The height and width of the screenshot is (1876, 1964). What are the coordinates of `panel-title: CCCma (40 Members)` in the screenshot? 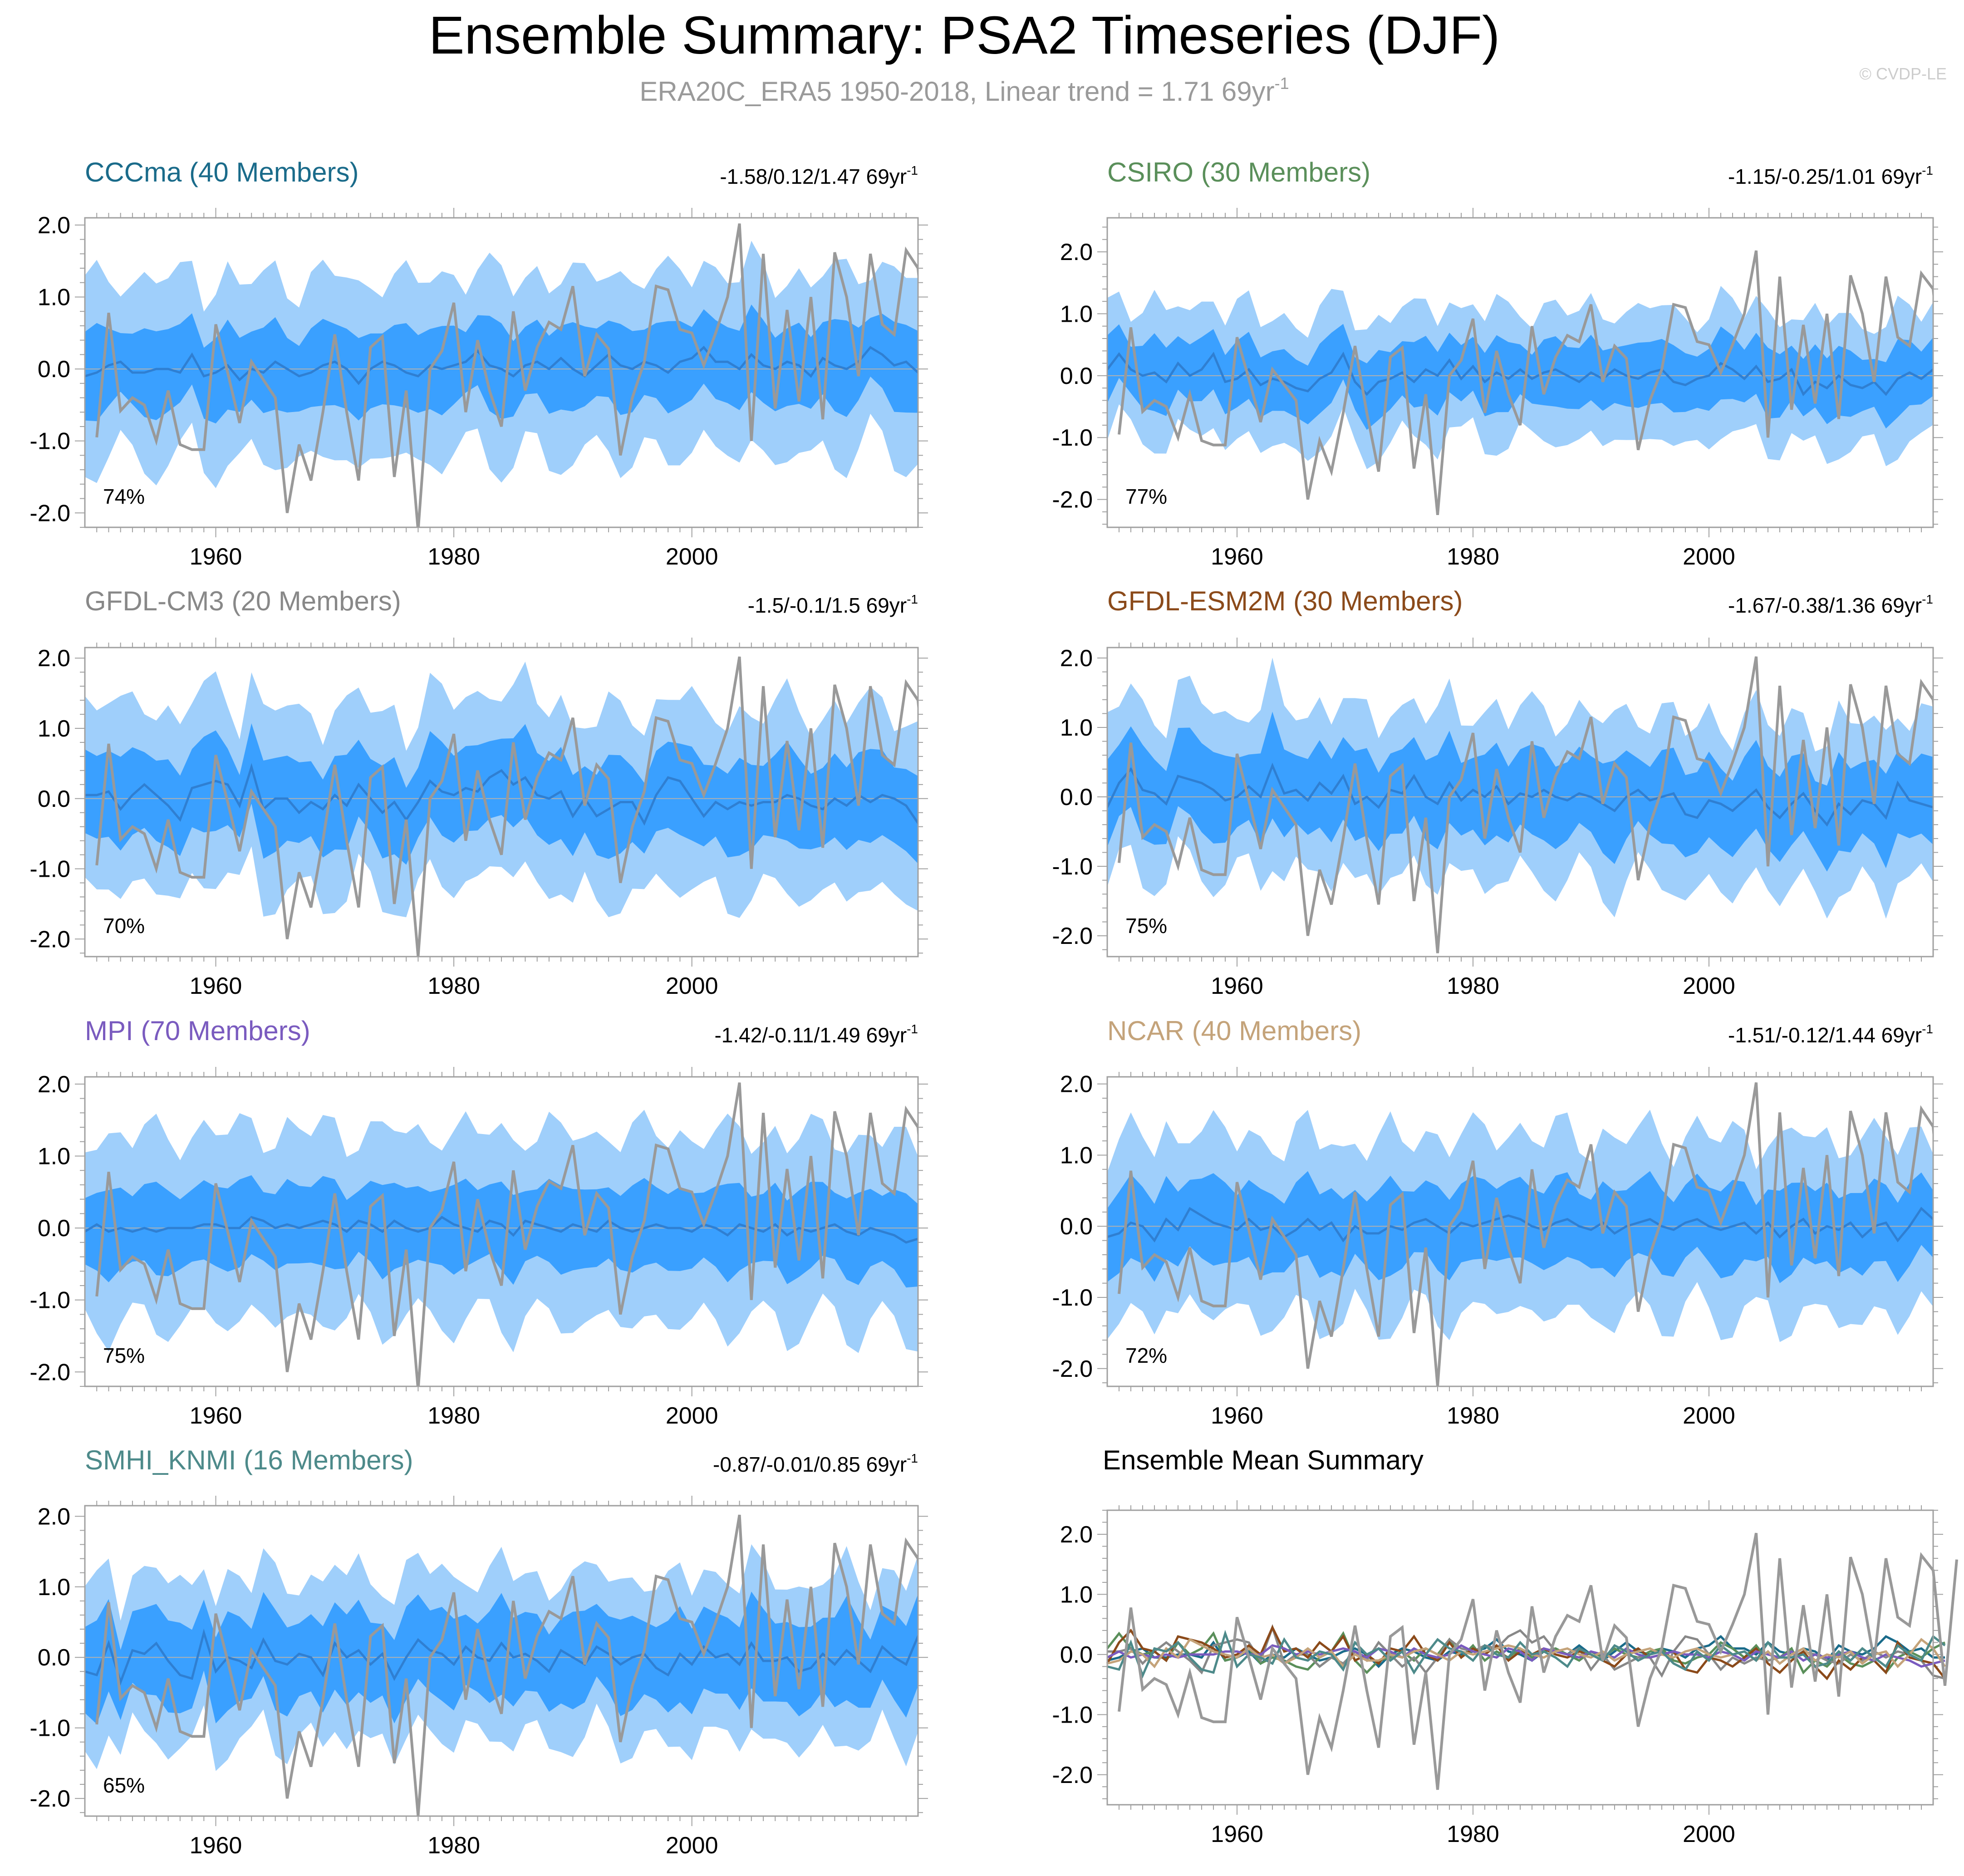 It's located at (222, 172).